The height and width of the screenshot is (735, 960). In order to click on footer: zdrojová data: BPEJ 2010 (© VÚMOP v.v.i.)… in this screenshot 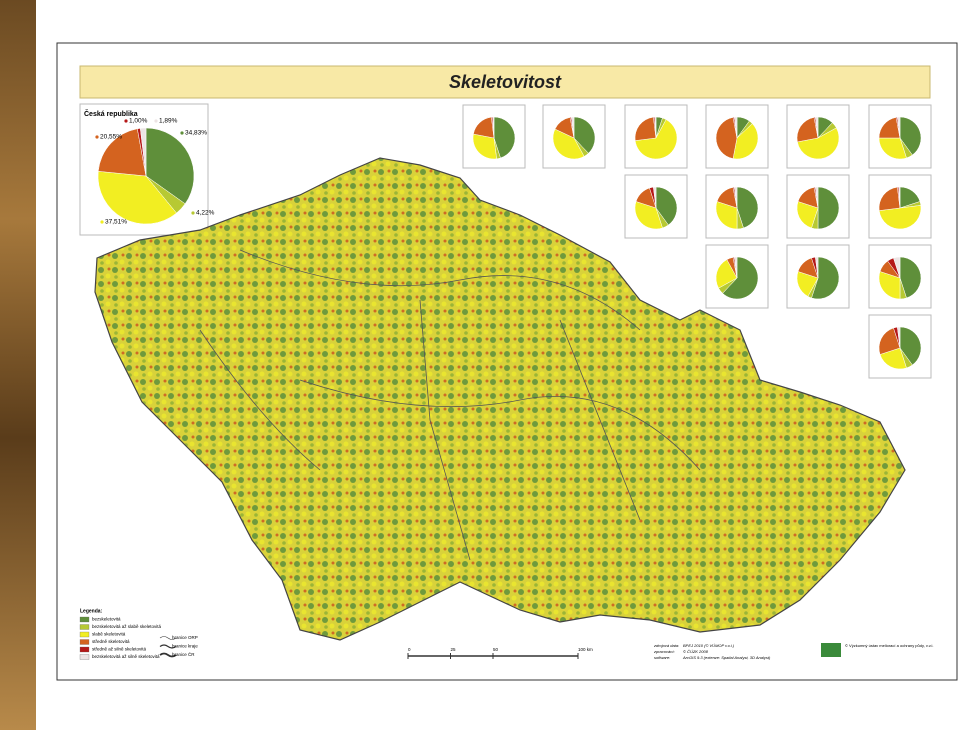, I will do `click(793, 651)`.